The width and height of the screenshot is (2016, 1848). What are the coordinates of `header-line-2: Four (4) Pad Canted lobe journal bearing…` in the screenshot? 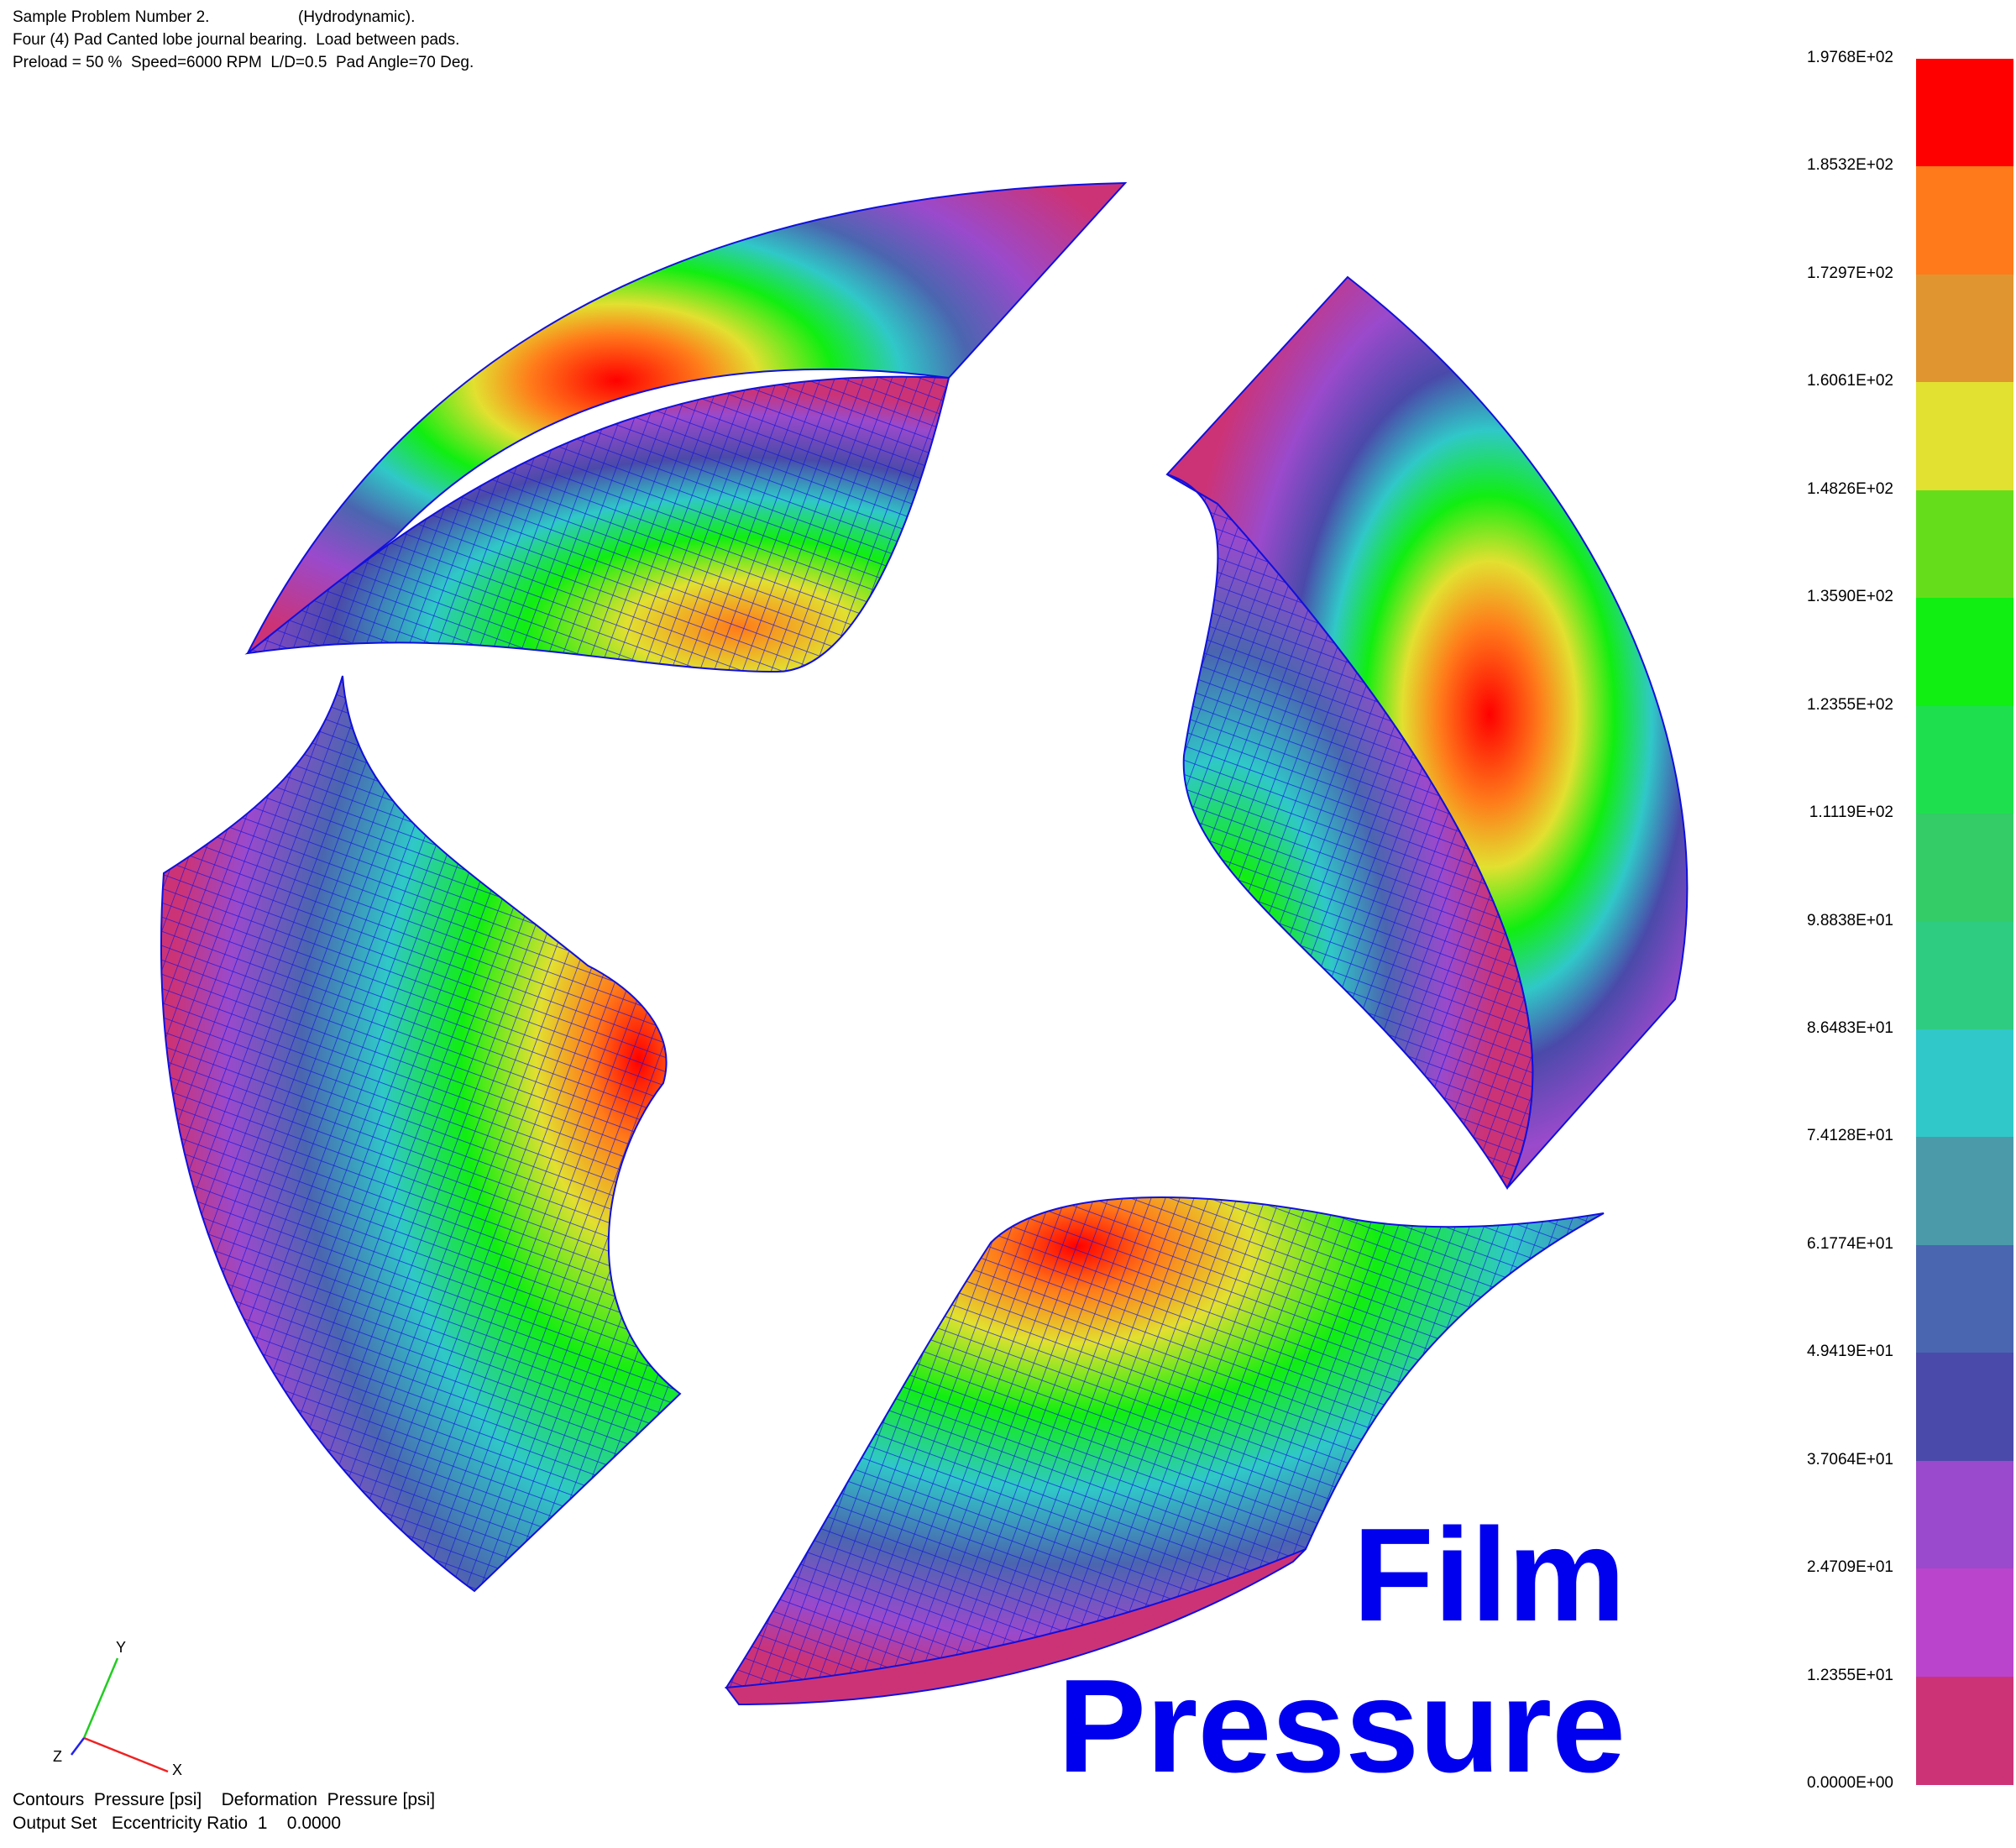 It's located at (237, 40).